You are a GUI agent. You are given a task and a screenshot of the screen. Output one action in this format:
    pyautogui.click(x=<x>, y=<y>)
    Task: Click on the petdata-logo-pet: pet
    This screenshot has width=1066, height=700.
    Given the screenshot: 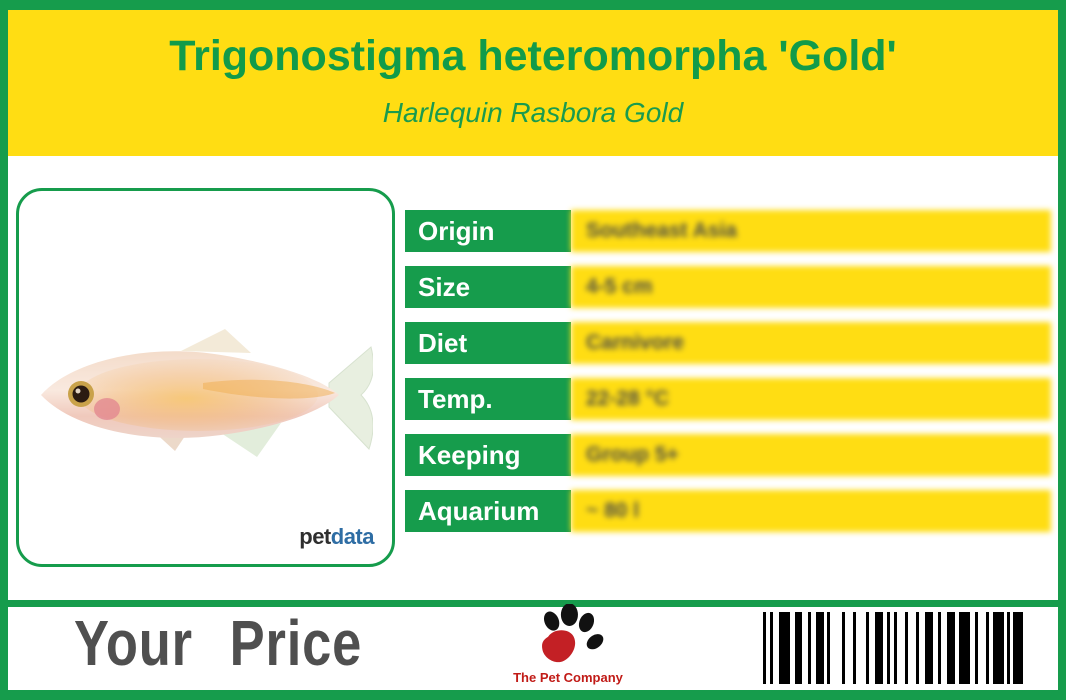 What is the action you would take?
    pyautogui.click(x=315, y=536)
    